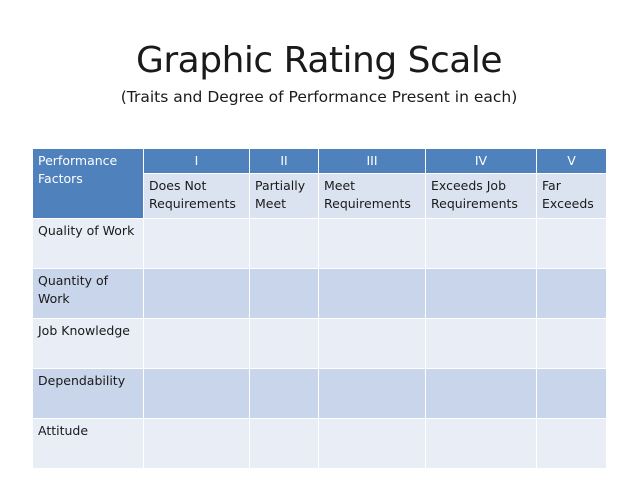 The image size is (638, 479). Describe the element at coordinates (571, 161) in the screenshot. I see `level-header-v: V` at that location.